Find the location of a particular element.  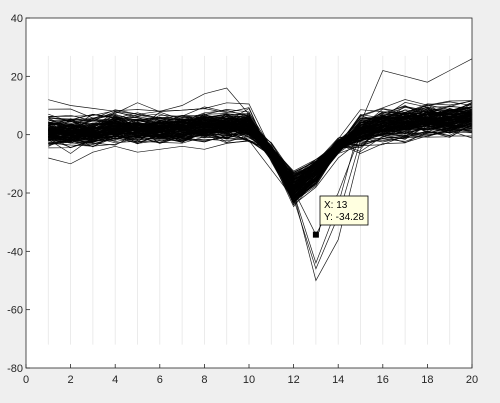

y-tick-label: -20 is located at coordinates (15, 194).